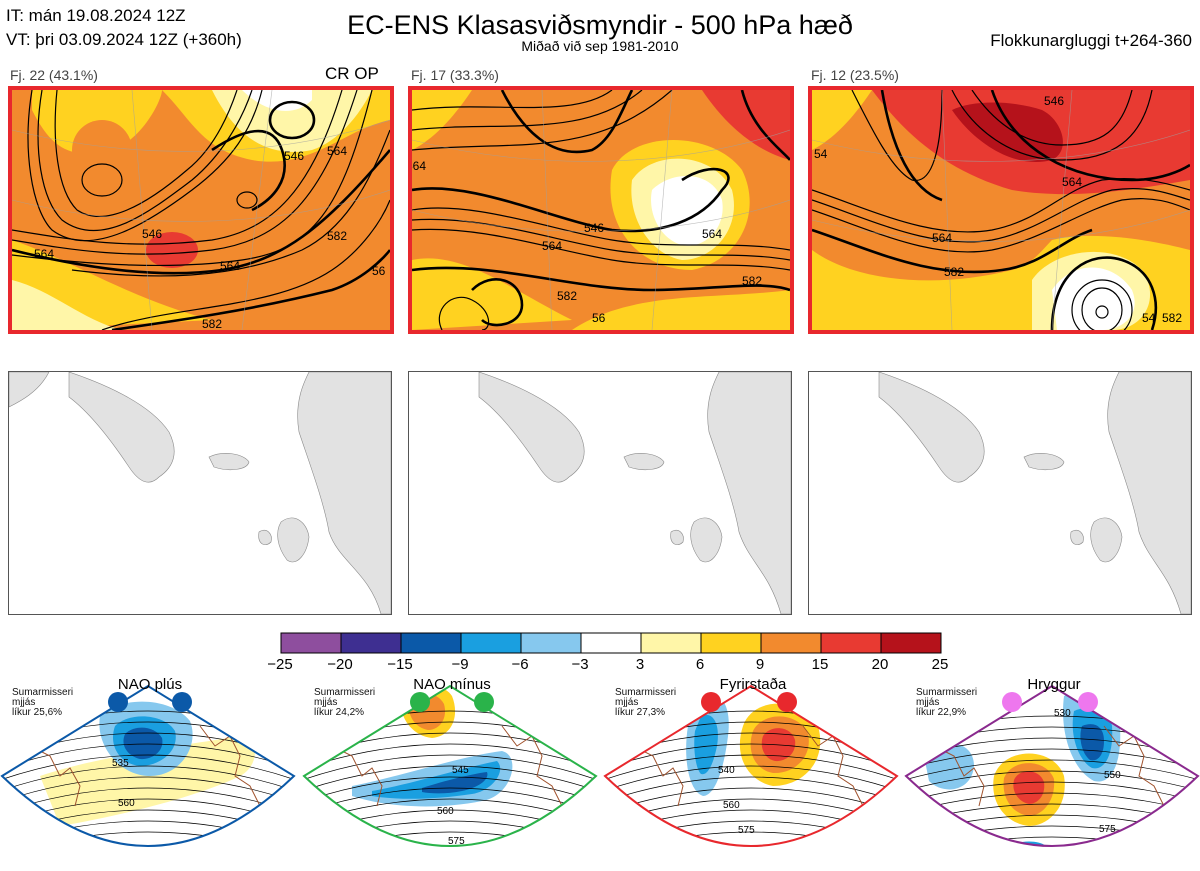 Image resolution: width=1200 pixels, height=871 pixels. I want to click on c3-contour-546: 546, so click(1054, 101).